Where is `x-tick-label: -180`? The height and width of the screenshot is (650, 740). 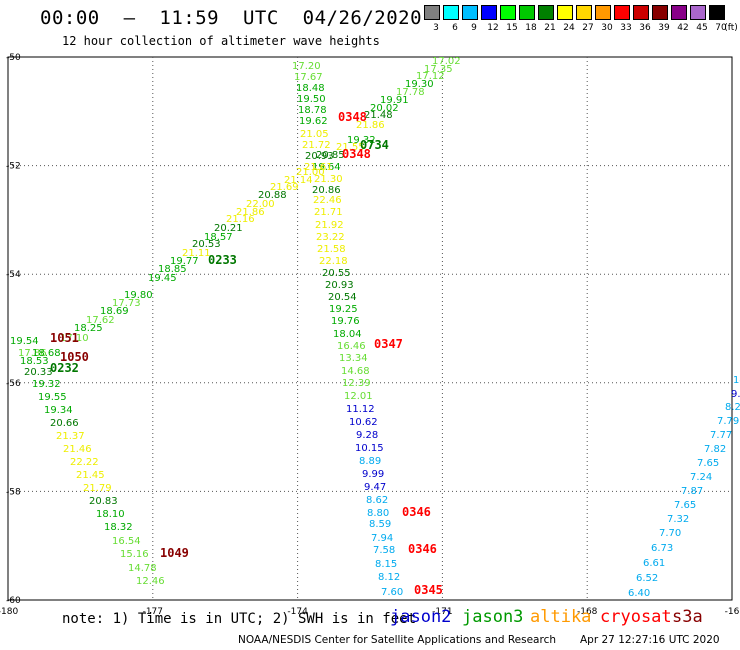 x-tick-label: -180 is located at coordinates (9, 612).